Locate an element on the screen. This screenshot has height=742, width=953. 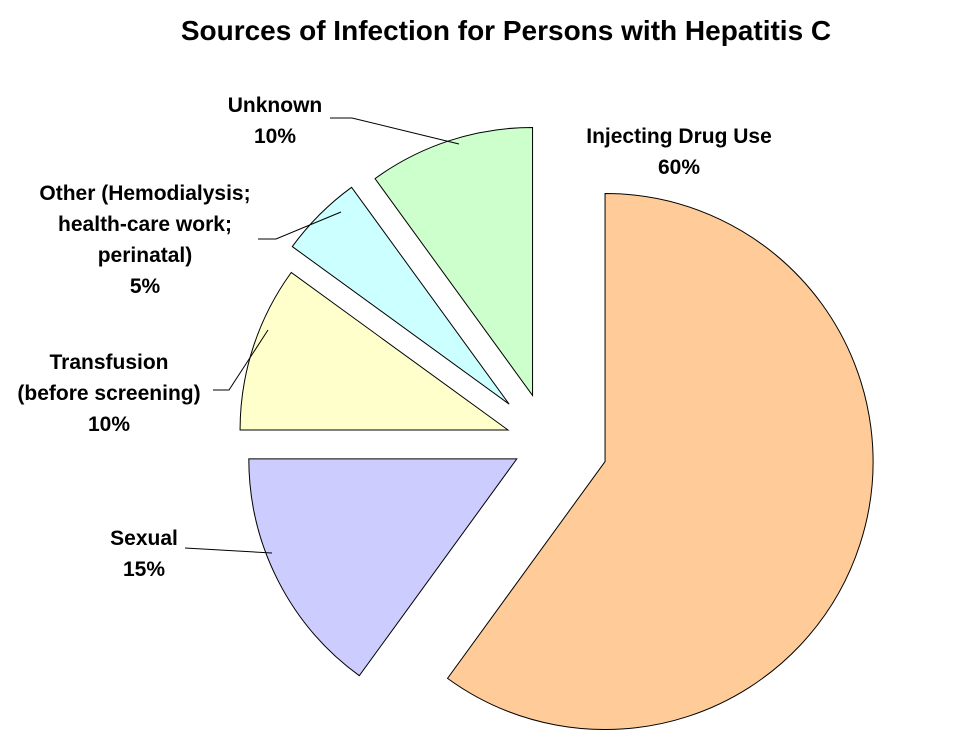
slice-label-4: health-care work; is located at coordinates (145, 224).